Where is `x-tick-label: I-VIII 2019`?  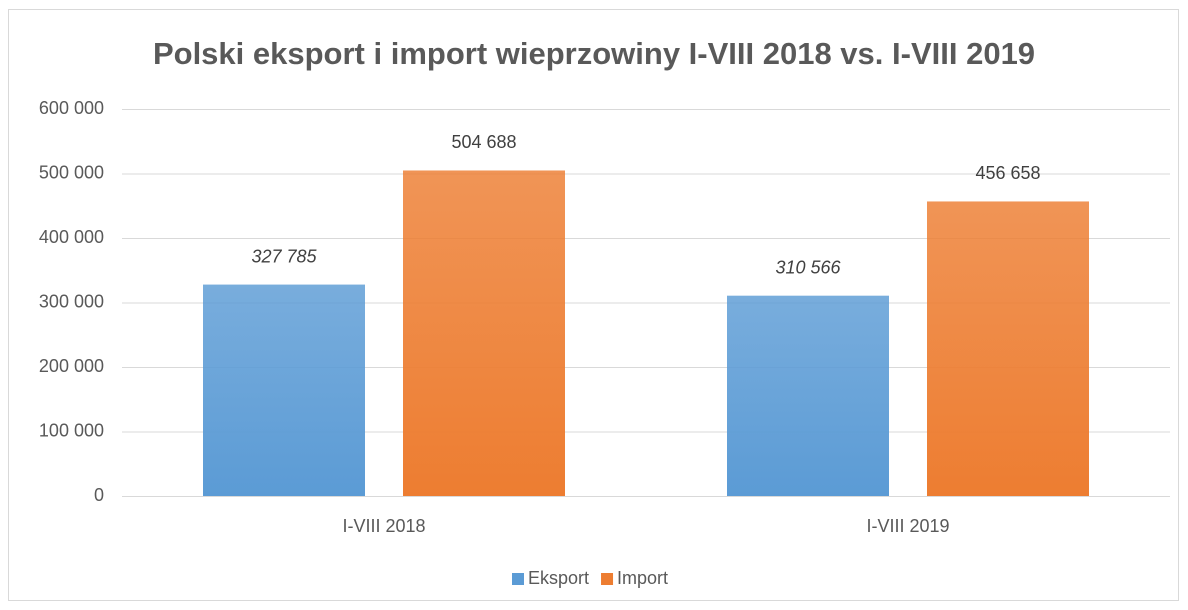
x-tick-label: I-VIII 2019 is located at coordinates (907, 526).